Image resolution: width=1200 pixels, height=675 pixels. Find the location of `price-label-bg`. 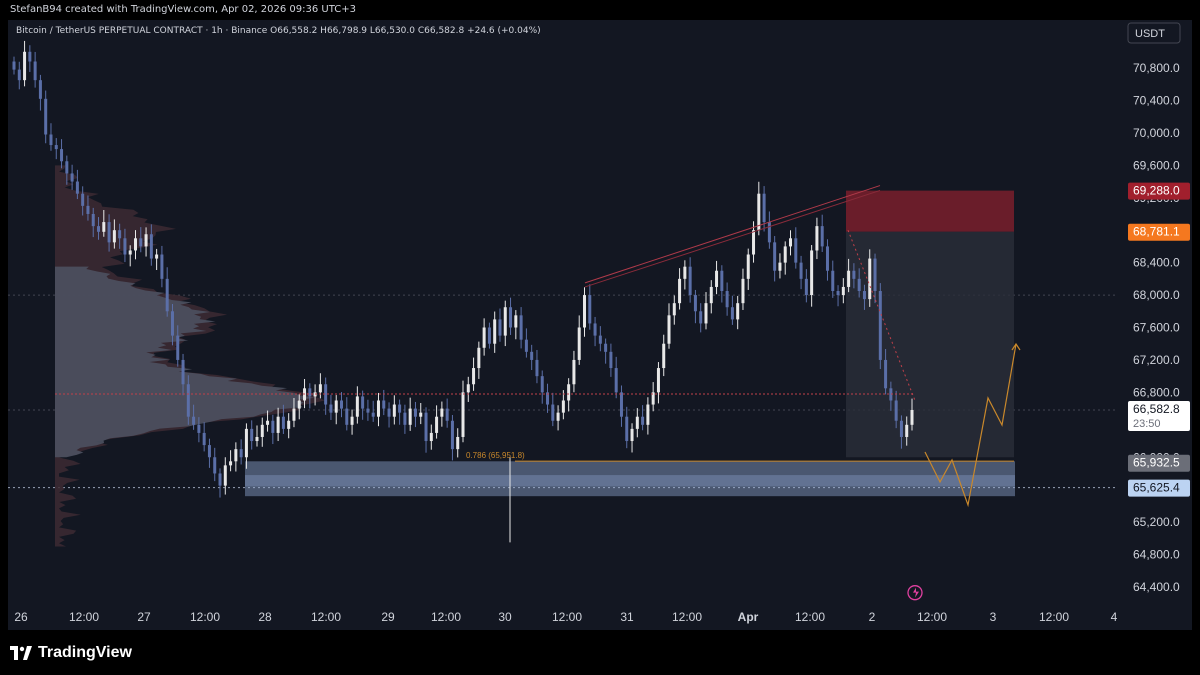

price-label-bg is located at coordinates (1159, 191).